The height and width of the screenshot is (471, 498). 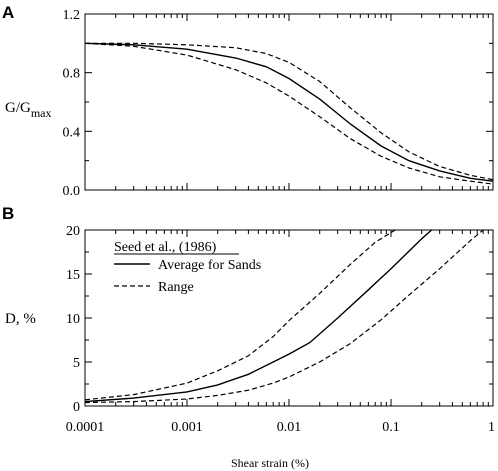 I want to click on x-tick-label: 0.01, so click(x=289, y=427).